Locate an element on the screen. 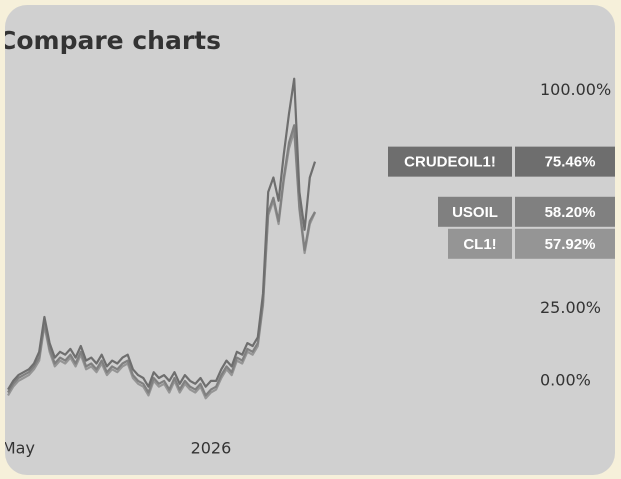  y-tick-label: 100.00% is located at coordinates (575, 89).